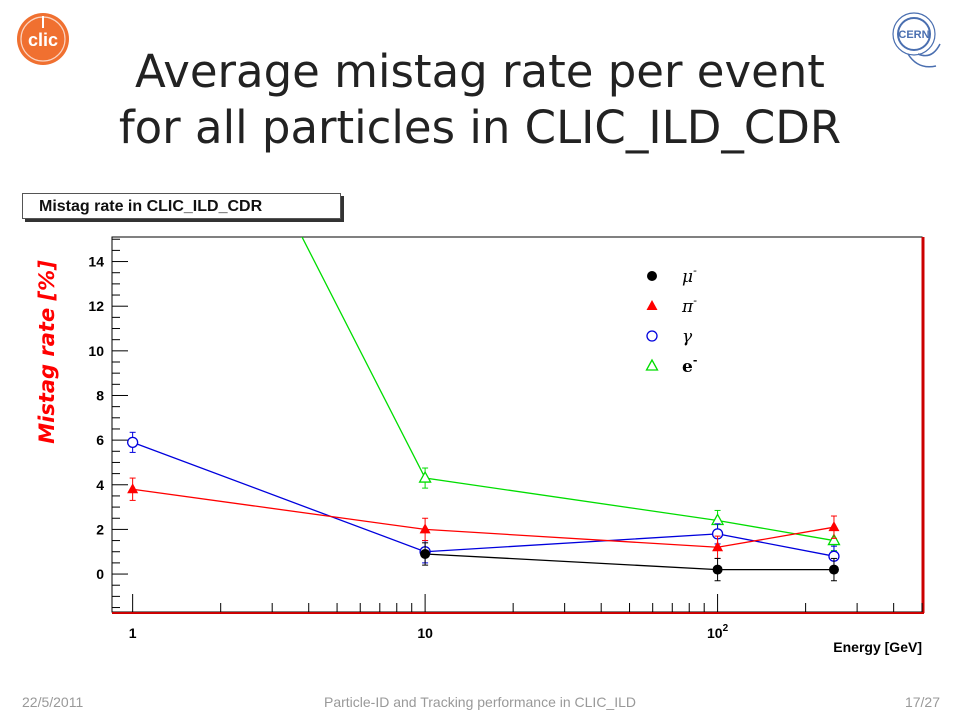  I want to click on chart-title: Mistag rate in CLIC_ILD_CDR, so click(181, 206).